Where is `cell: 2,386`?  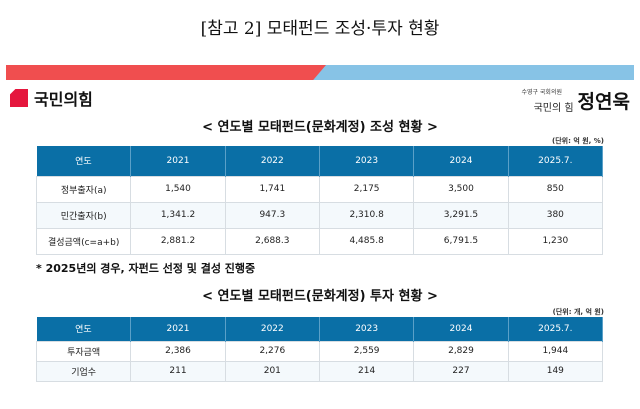
cell: 2,386 is located at coordinates (178, 351).